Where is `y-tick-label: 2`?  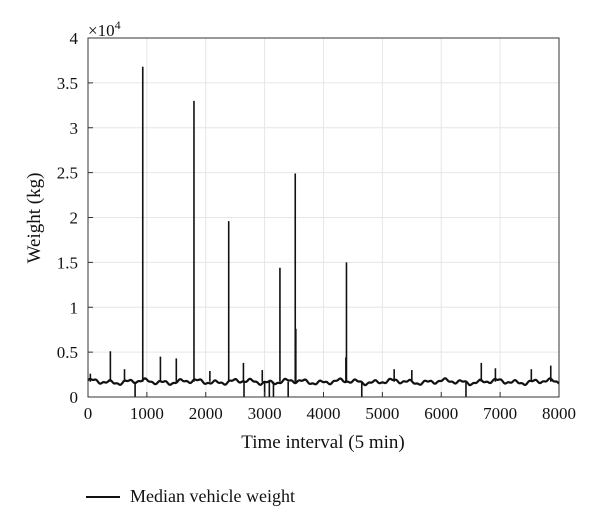 y-tick-label: 2 is located at coordinates (74, 218).